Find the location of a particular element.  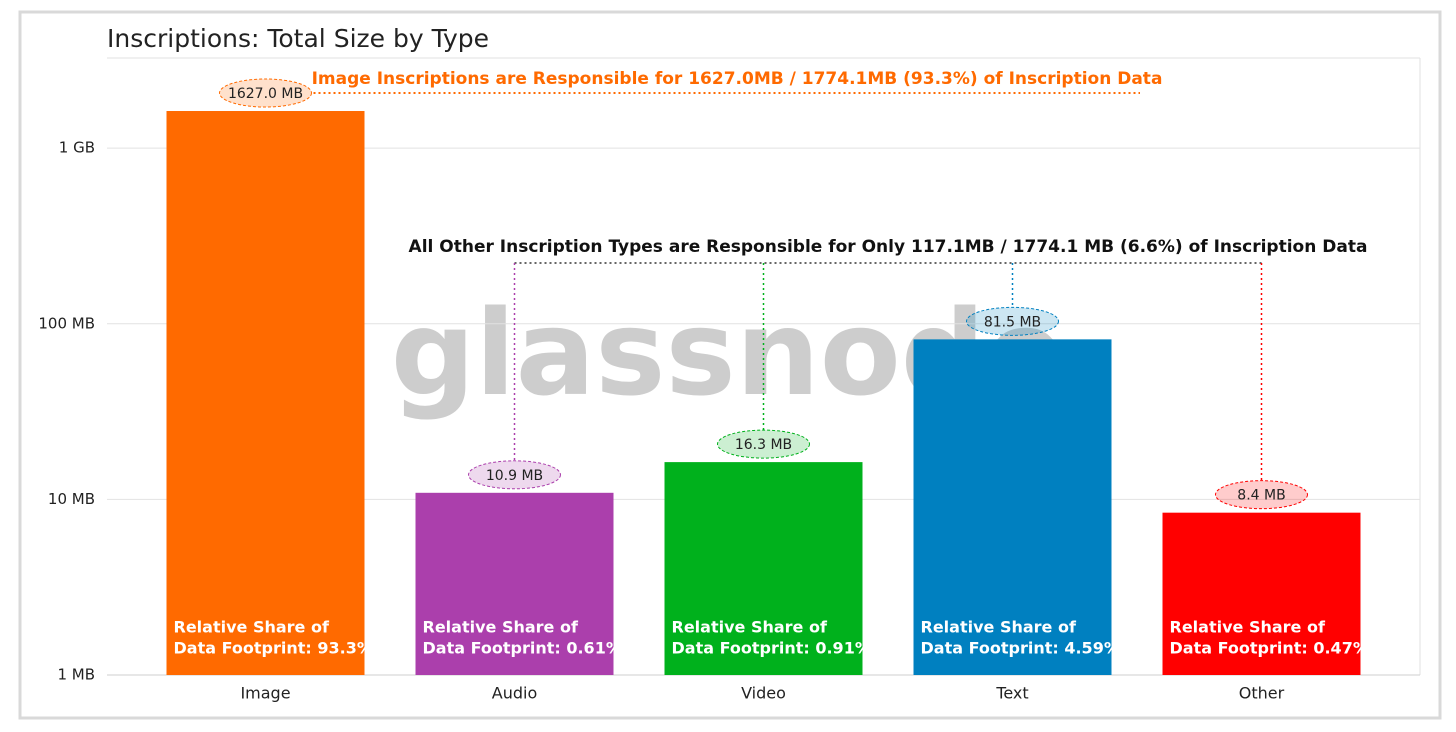

x-tick-label: Audio is located at coordinates (514, 693).